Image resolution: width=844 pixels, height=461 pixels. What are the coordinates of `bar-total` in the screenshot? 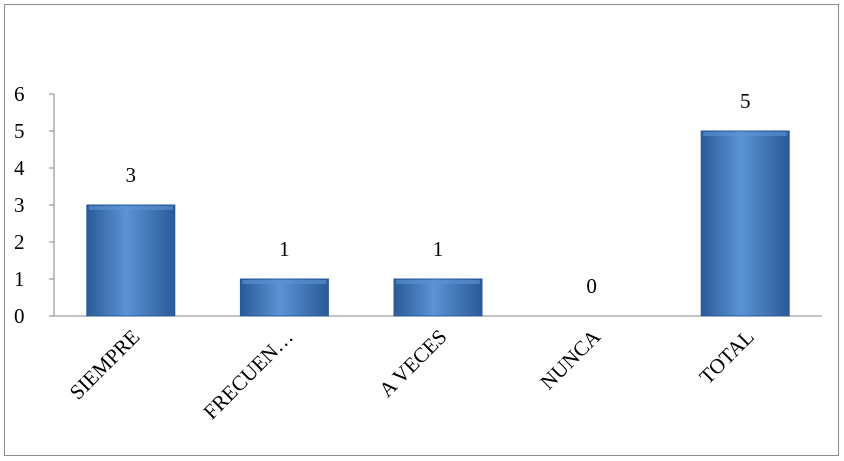 It's located at (745, 223).